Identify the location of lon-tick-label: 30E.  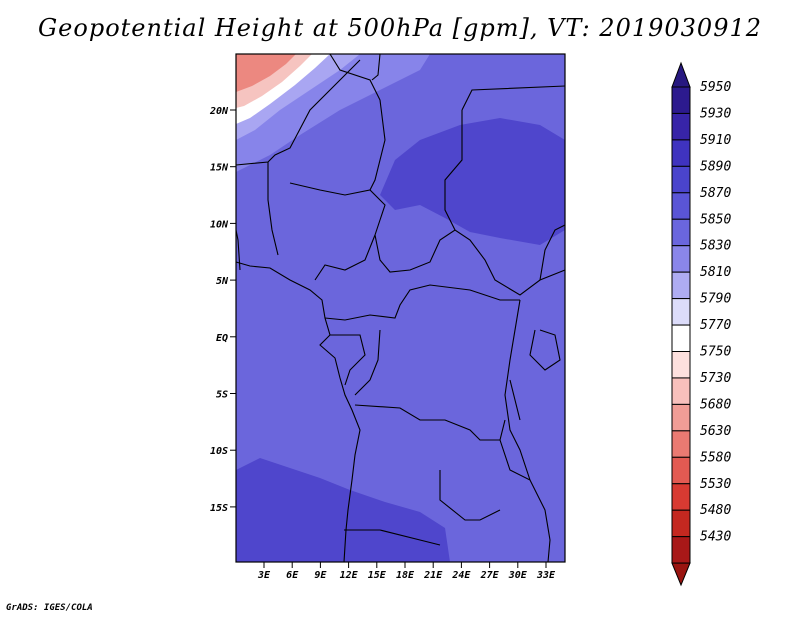
(518, 575).